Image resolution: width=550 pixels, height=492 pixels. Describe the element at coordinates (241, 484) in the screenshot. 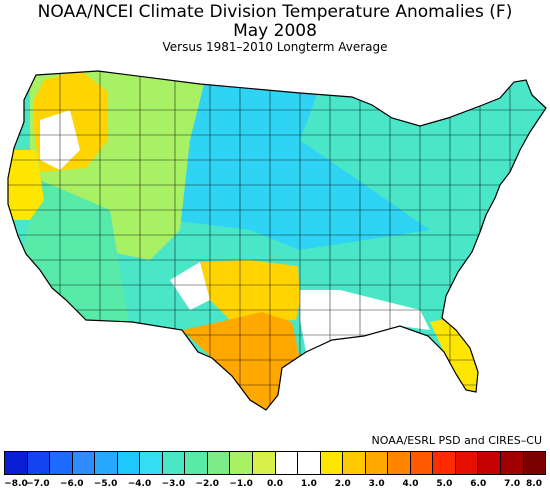

I see `colorbar-tick-label: −1.0` at that location.